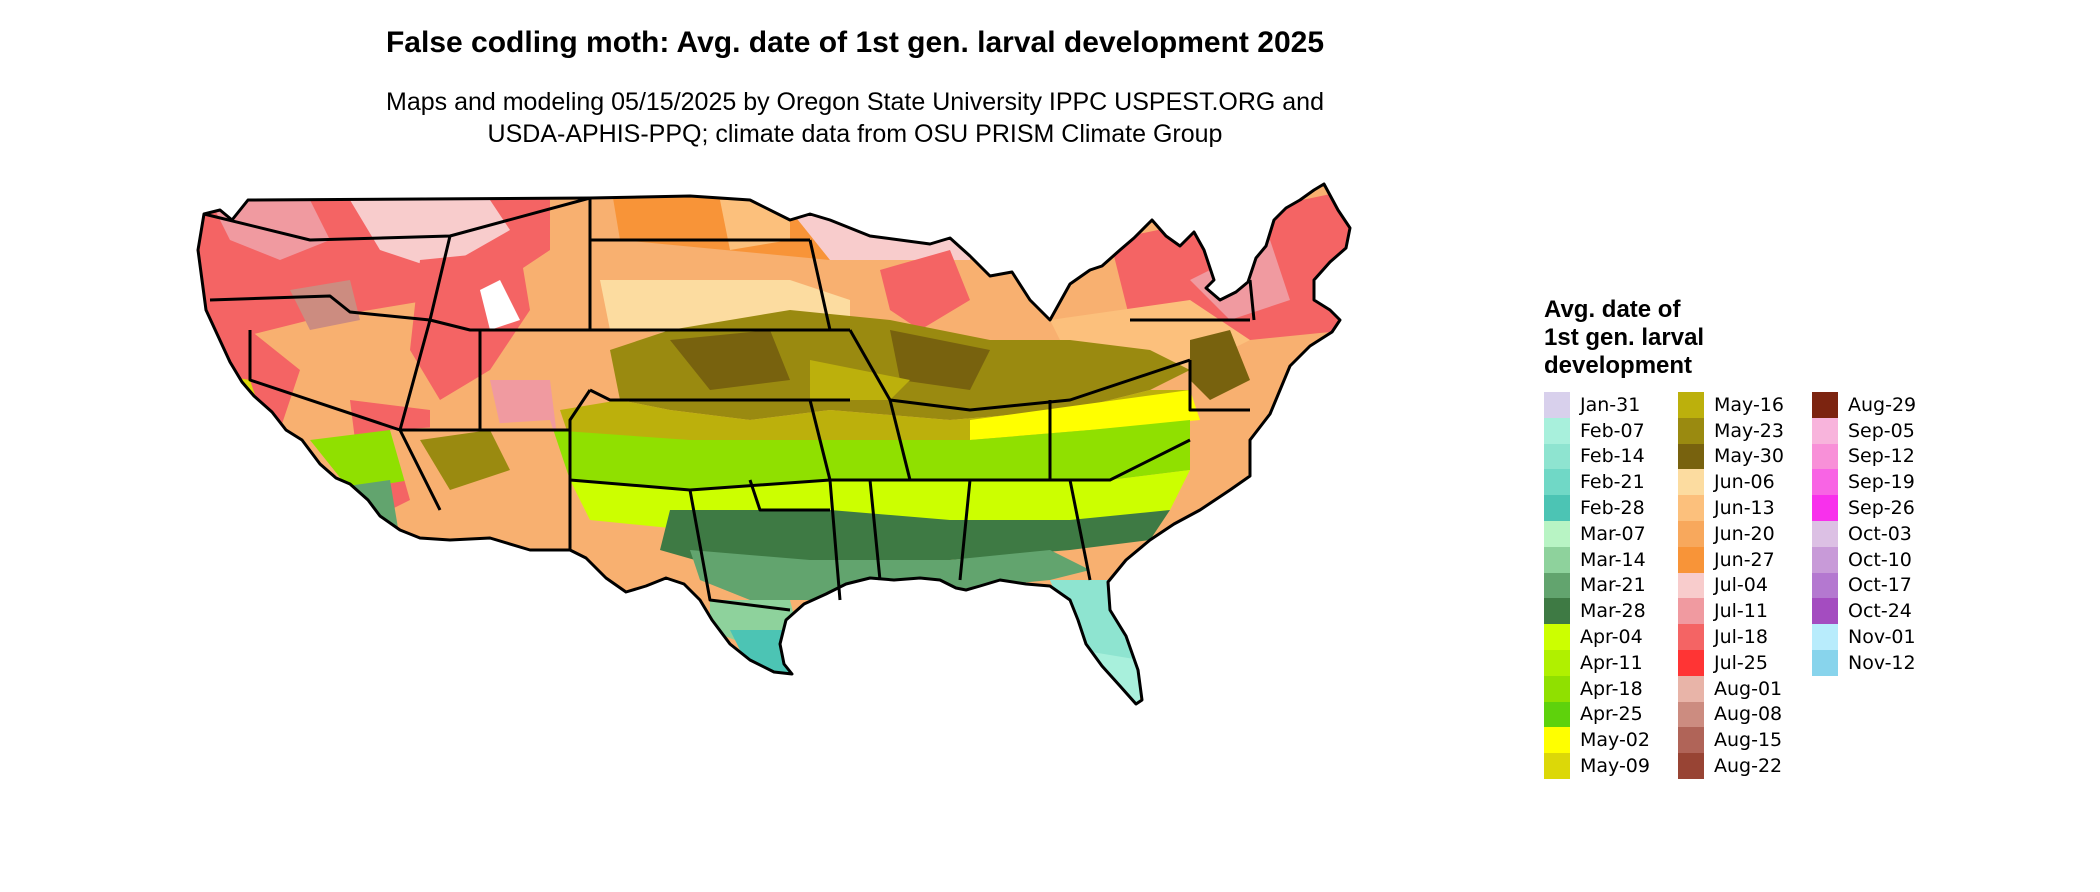 The width and height of the screenshot is (2100, 892). Describe the element at coordinates (1749, 430) in the screenshot. I see `legend-label: May-23` at that location.